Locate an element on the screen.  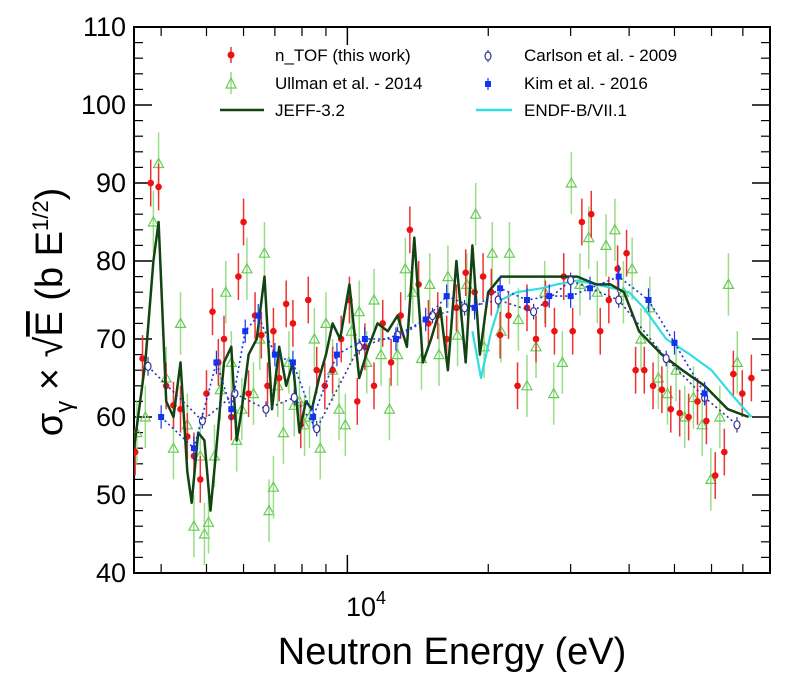
y-tick-label: 80 is located at coordinates (111, 261).